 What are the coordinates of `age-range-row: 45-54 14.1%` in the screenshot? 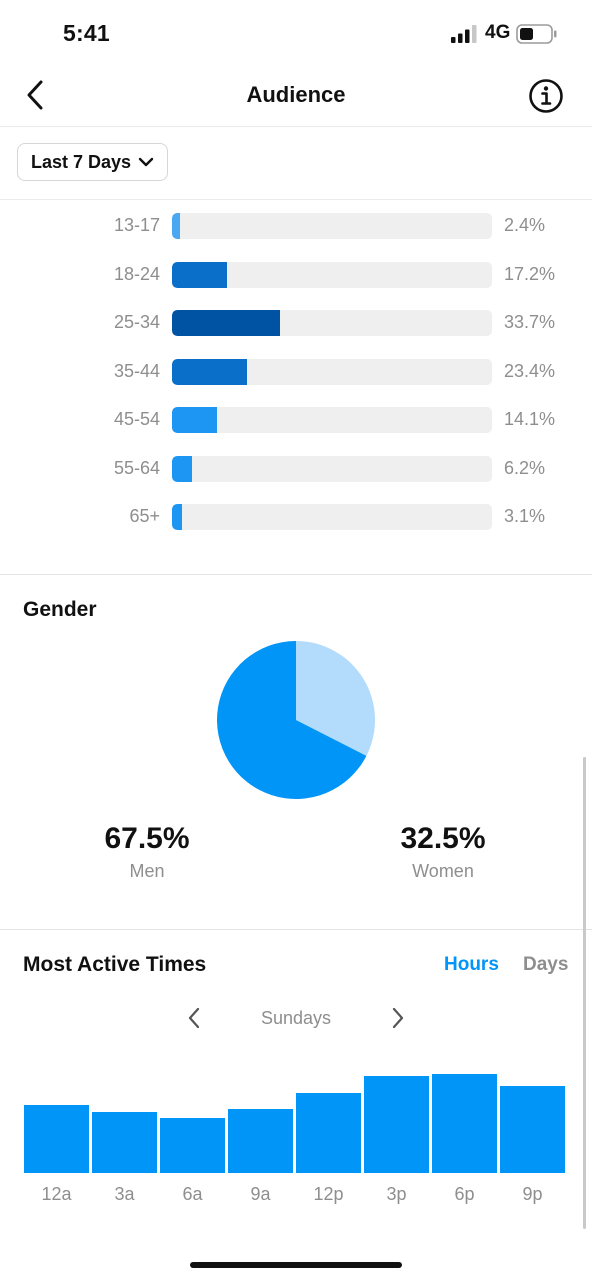 It's located at (296, 420).